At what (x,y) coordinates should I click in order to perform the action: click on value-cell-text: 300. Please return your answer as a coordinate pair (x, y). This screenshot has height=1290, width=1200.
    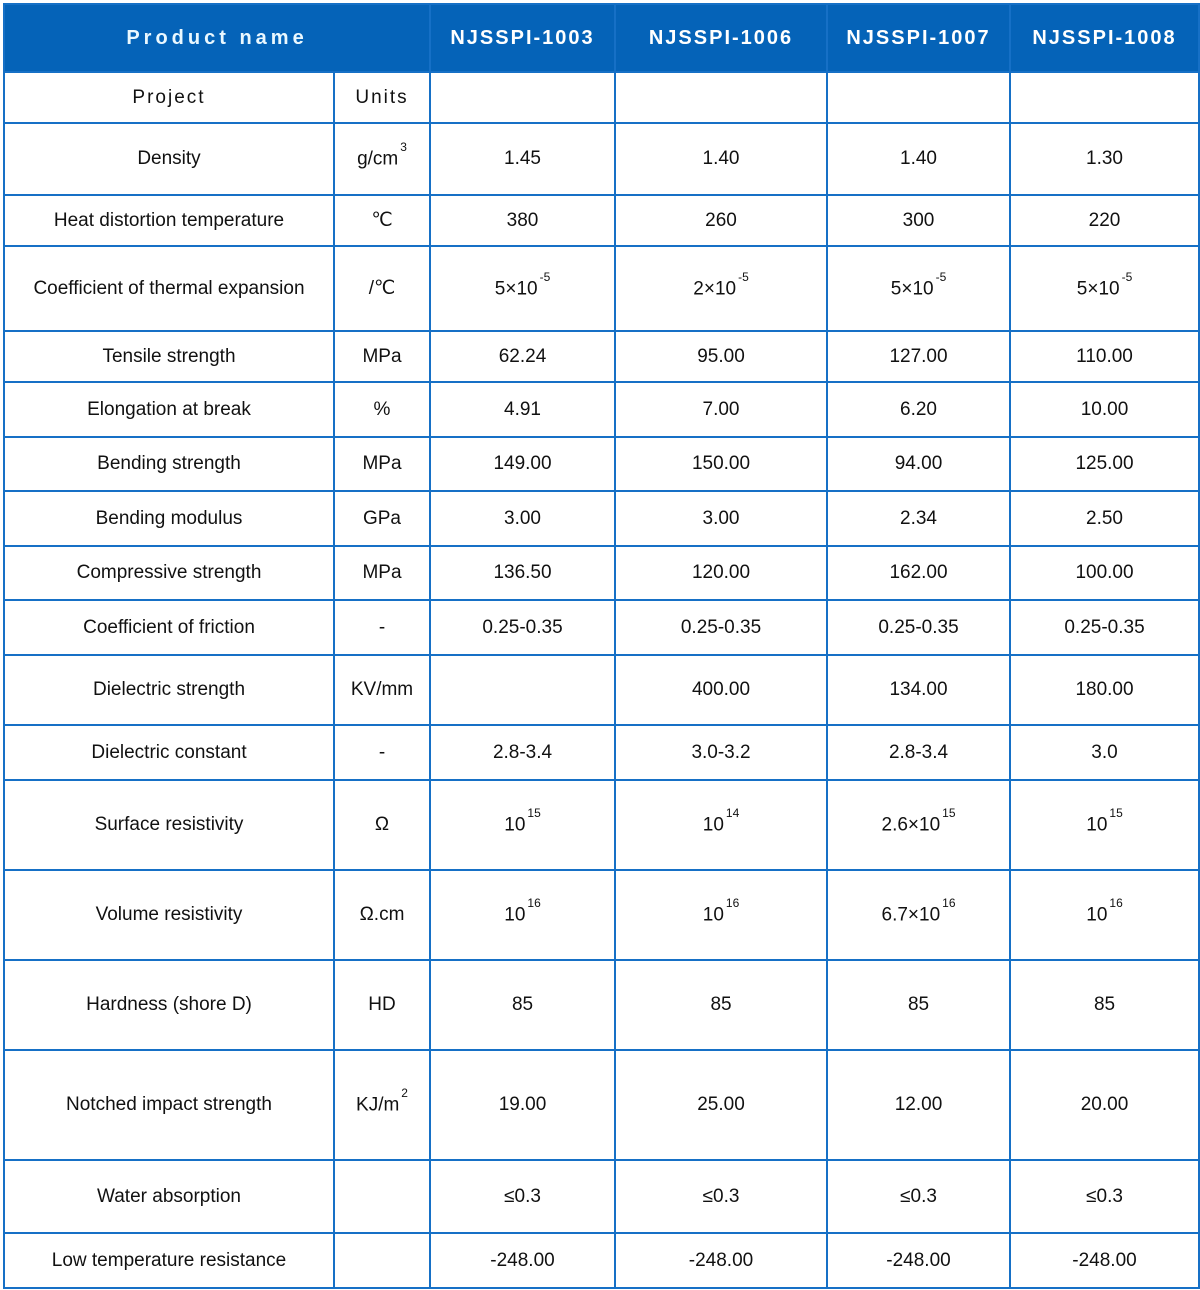
    Looking at the image, I should click on (918, 220).